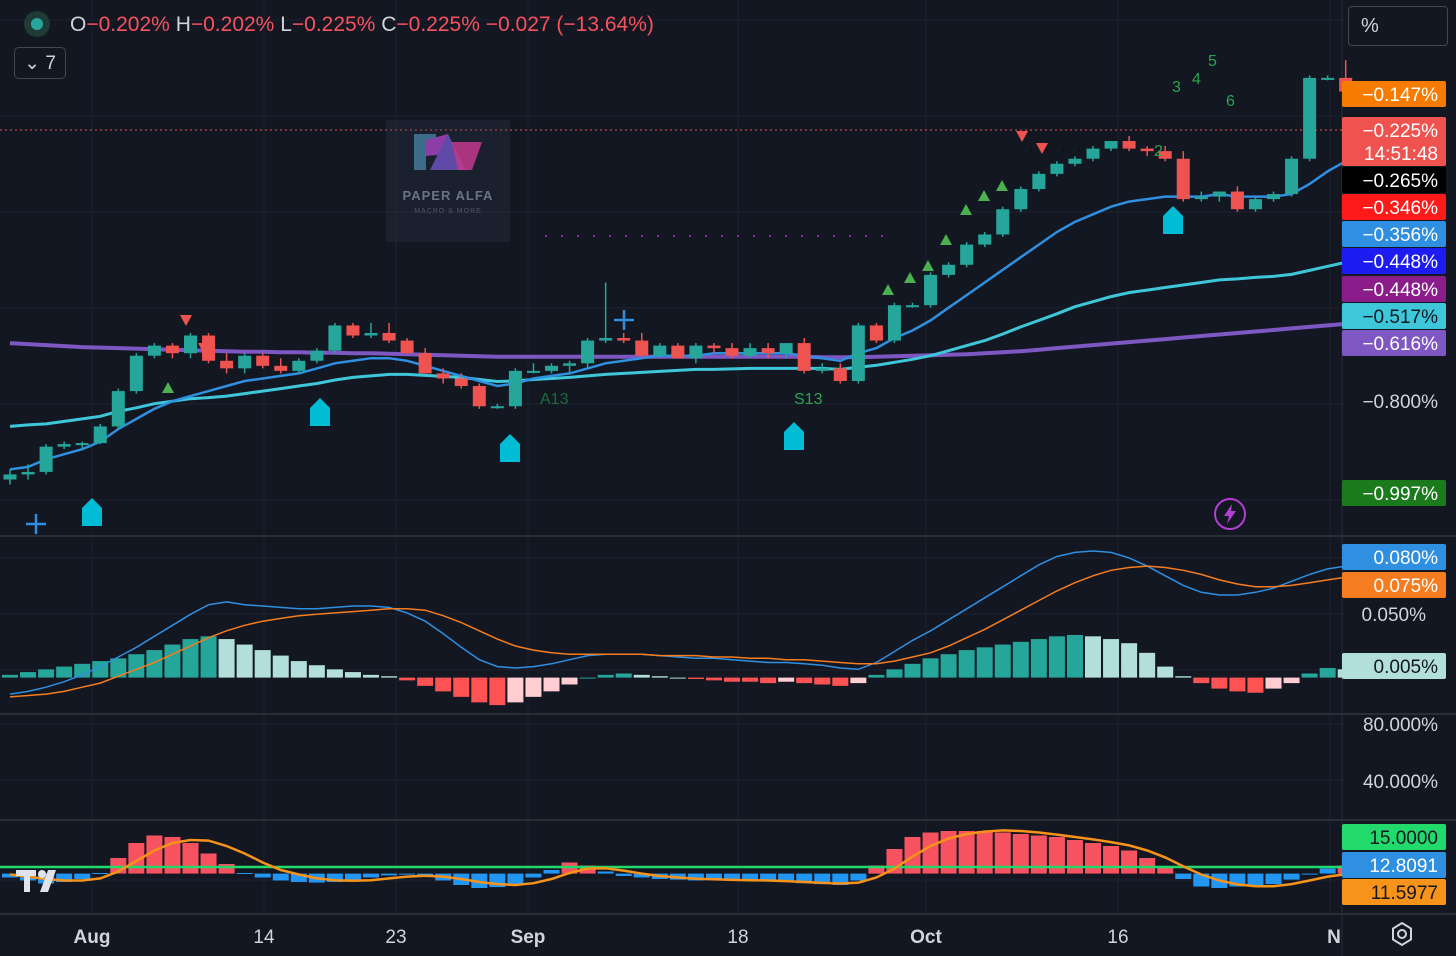  Describe the element at coordinates (43, 880) in the screenshot. I see `tradingview-logo-icon` at that location.